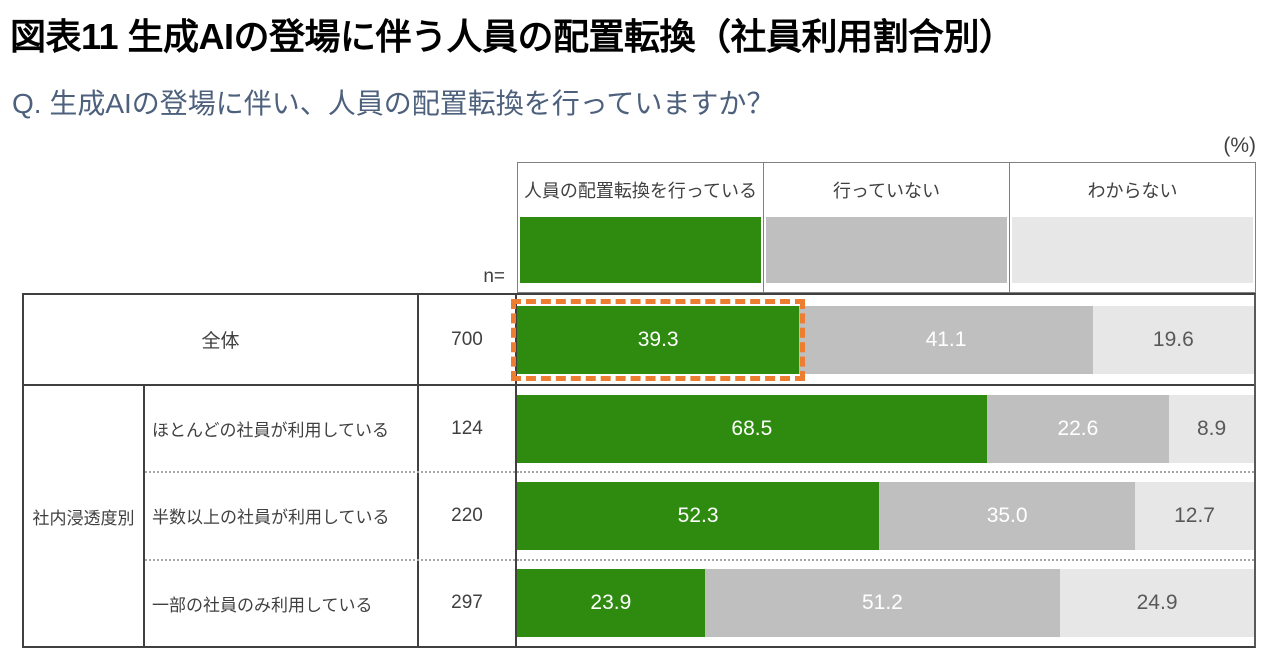 This screenshot has width=1280, height=672. I want to click on bar-segment-reallocating: 52.3, so click(698, 515).